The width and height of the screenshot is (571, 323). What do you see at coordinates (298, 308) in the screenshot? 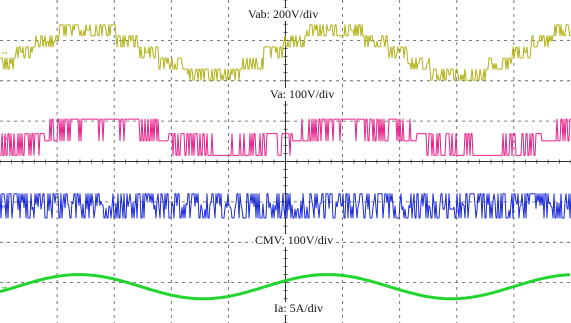
I see `ia-scale-label: Ia: 5A/div` at bounding box center [298, 308].